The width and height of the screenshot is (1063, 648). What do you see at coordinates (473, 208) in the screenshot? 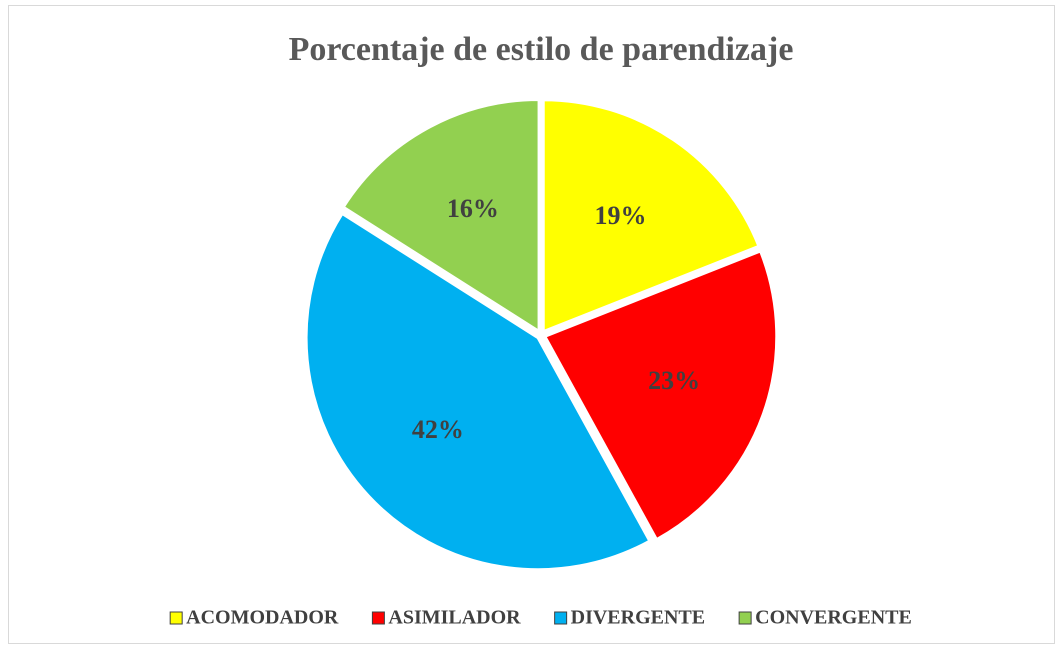
I see `data-label: 16%` at bounding box center [473, 208].